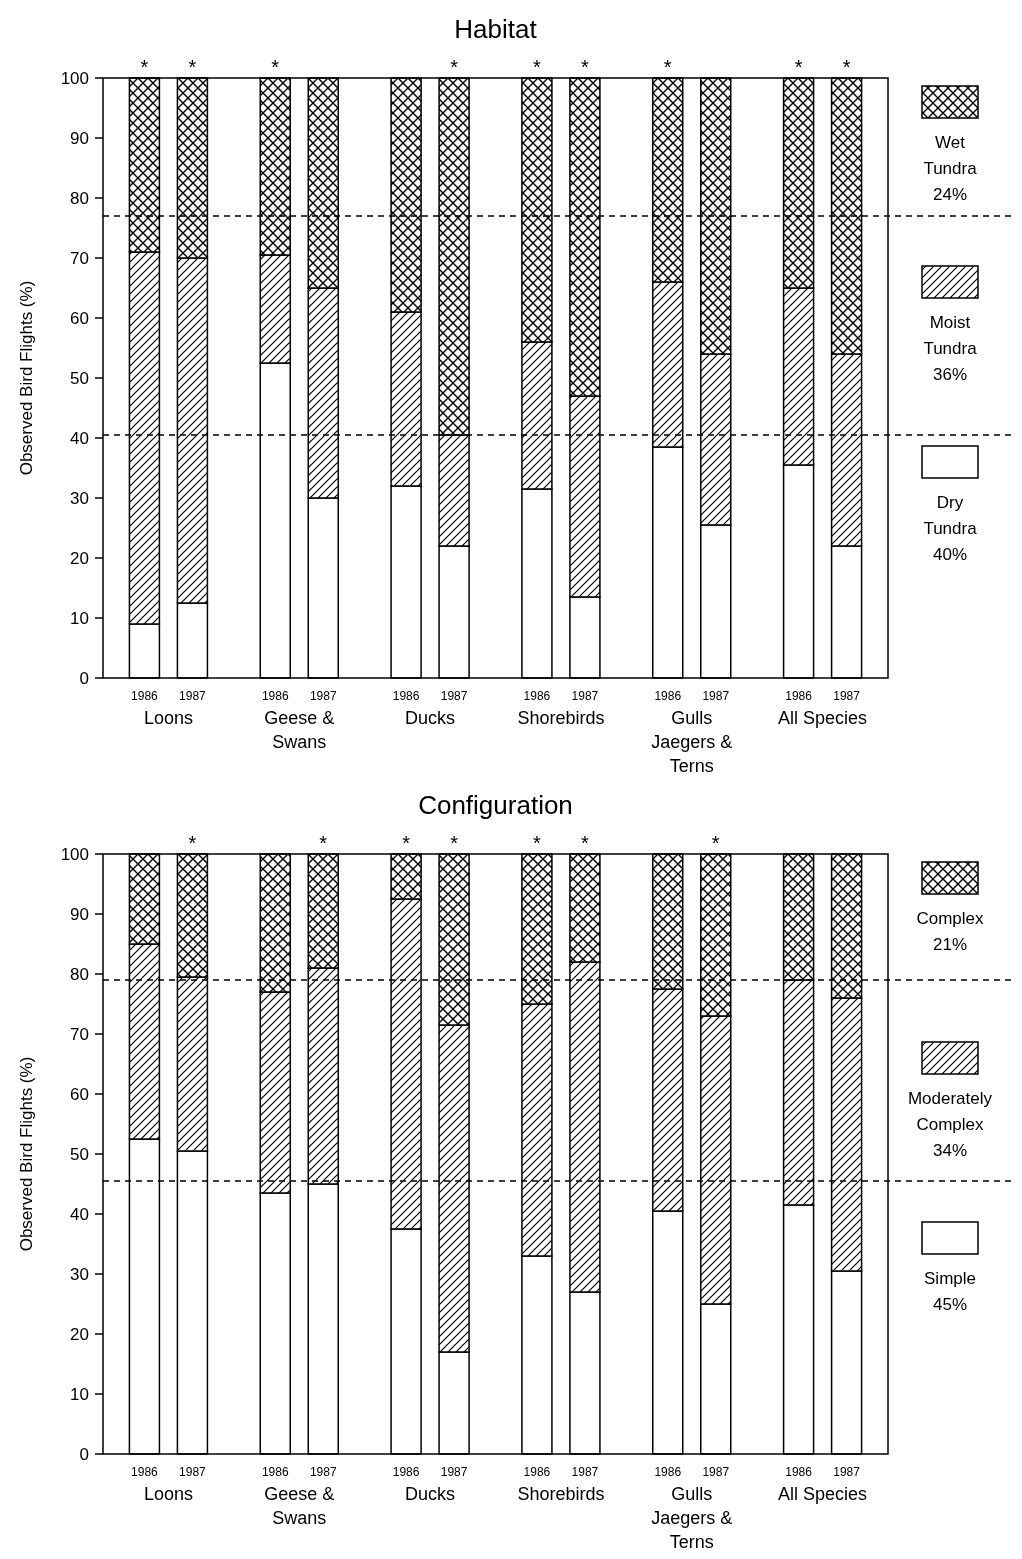  I want to click on legend-label: Simple 45%, so click(950, 1291).